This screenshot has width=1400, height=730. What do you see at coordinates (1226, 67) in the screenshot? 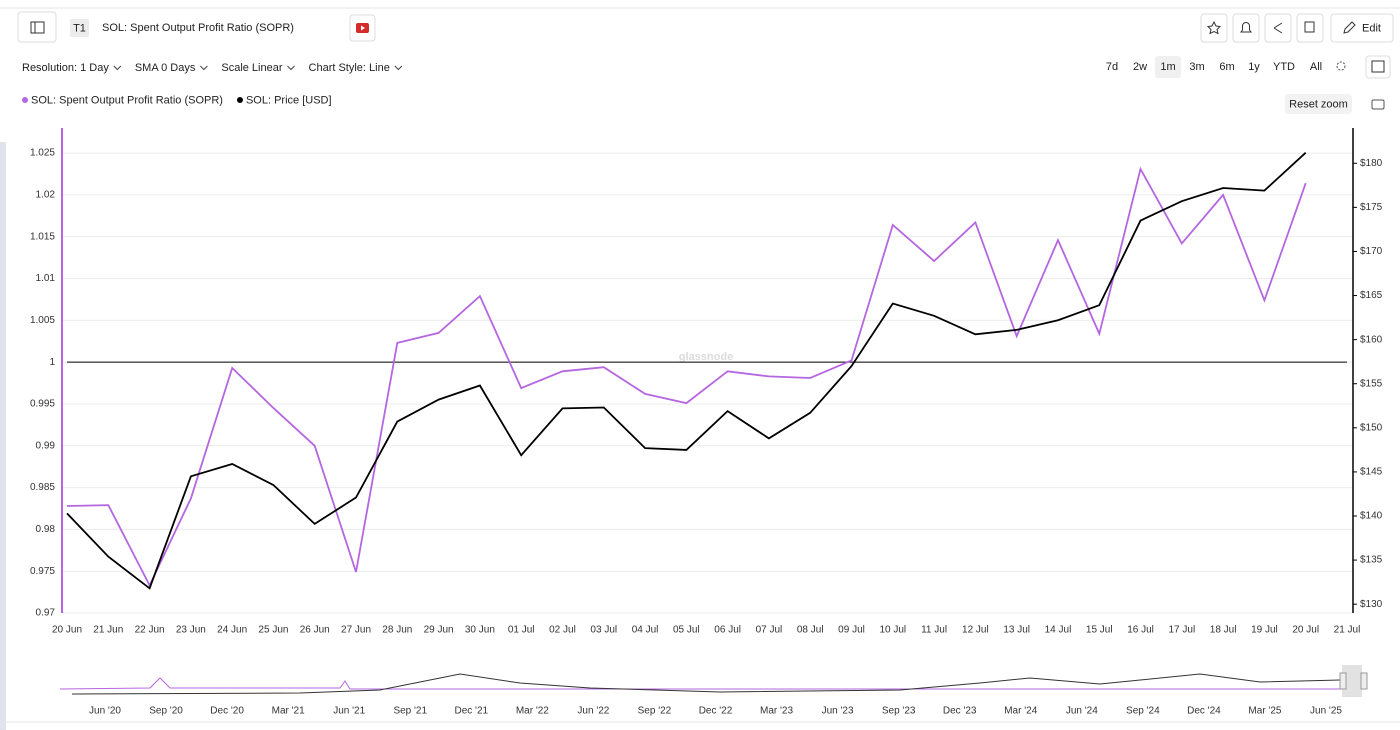
I see `range-button: 6m` at bounding box center [1226, 67].